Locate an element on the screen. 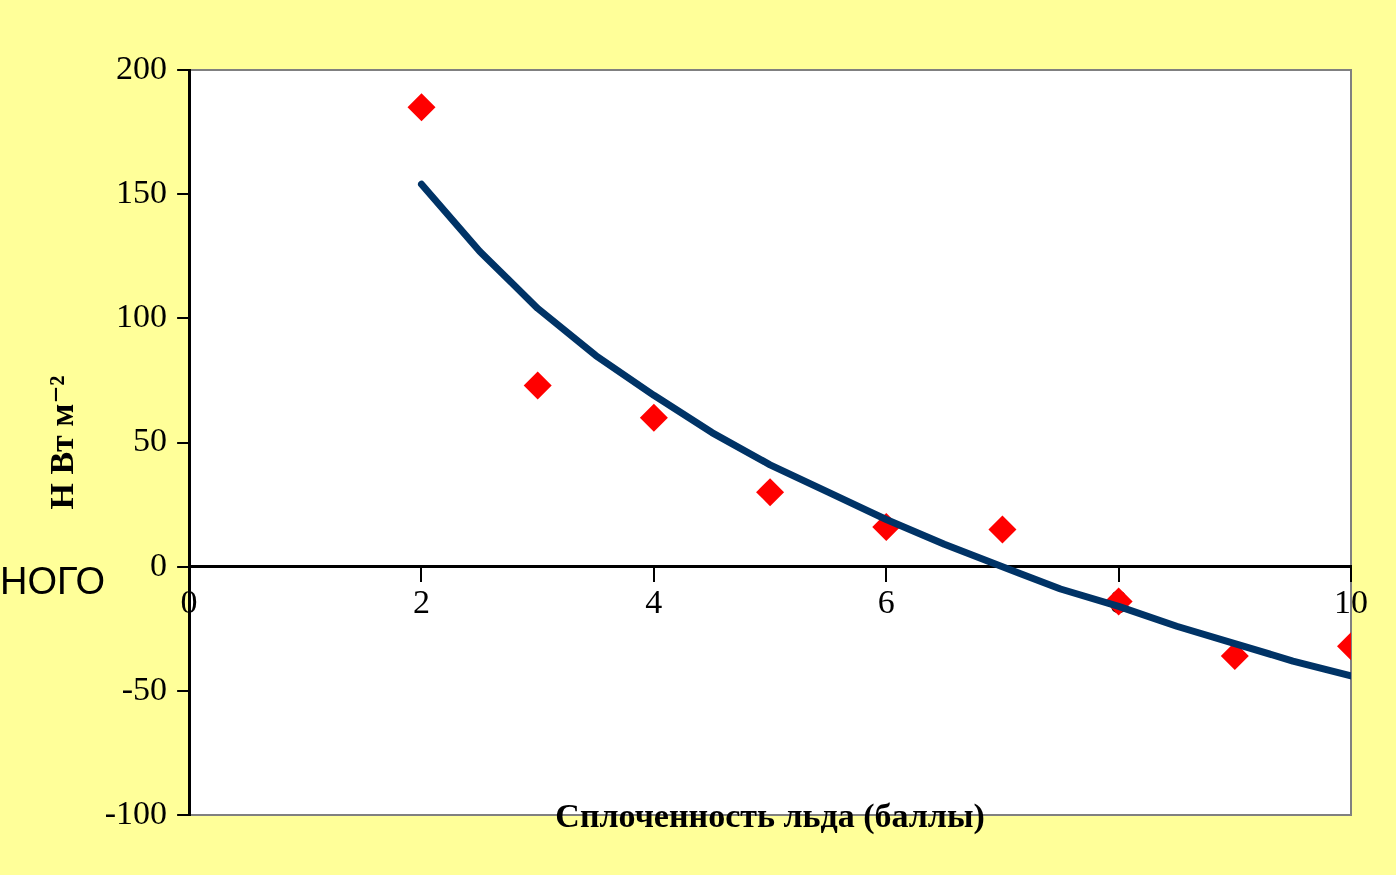  y-tick-label: 200 is located at coordinates (142, 67).